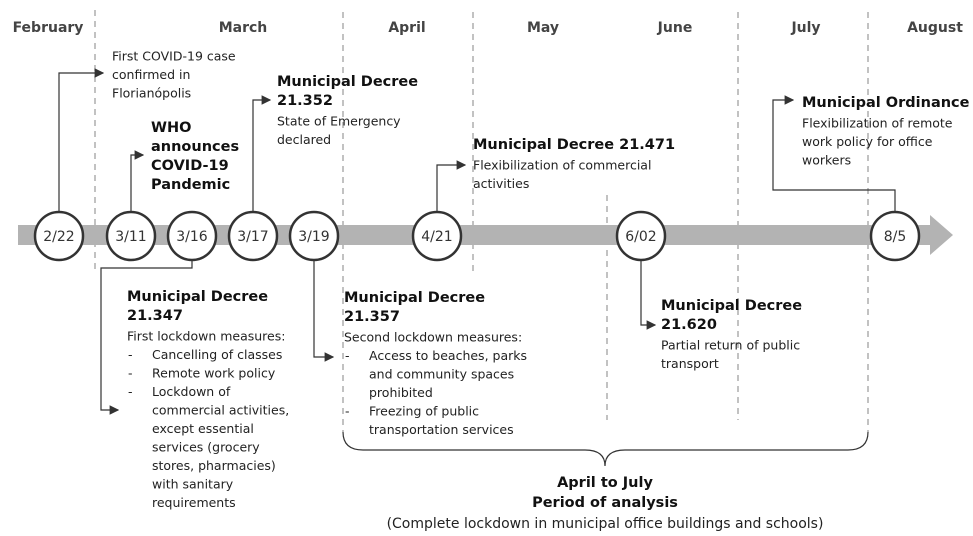 The image size is (973, 536). Describe the element at coordinates (243, 28) in the screenshot. I see `month-label: March` at that location.